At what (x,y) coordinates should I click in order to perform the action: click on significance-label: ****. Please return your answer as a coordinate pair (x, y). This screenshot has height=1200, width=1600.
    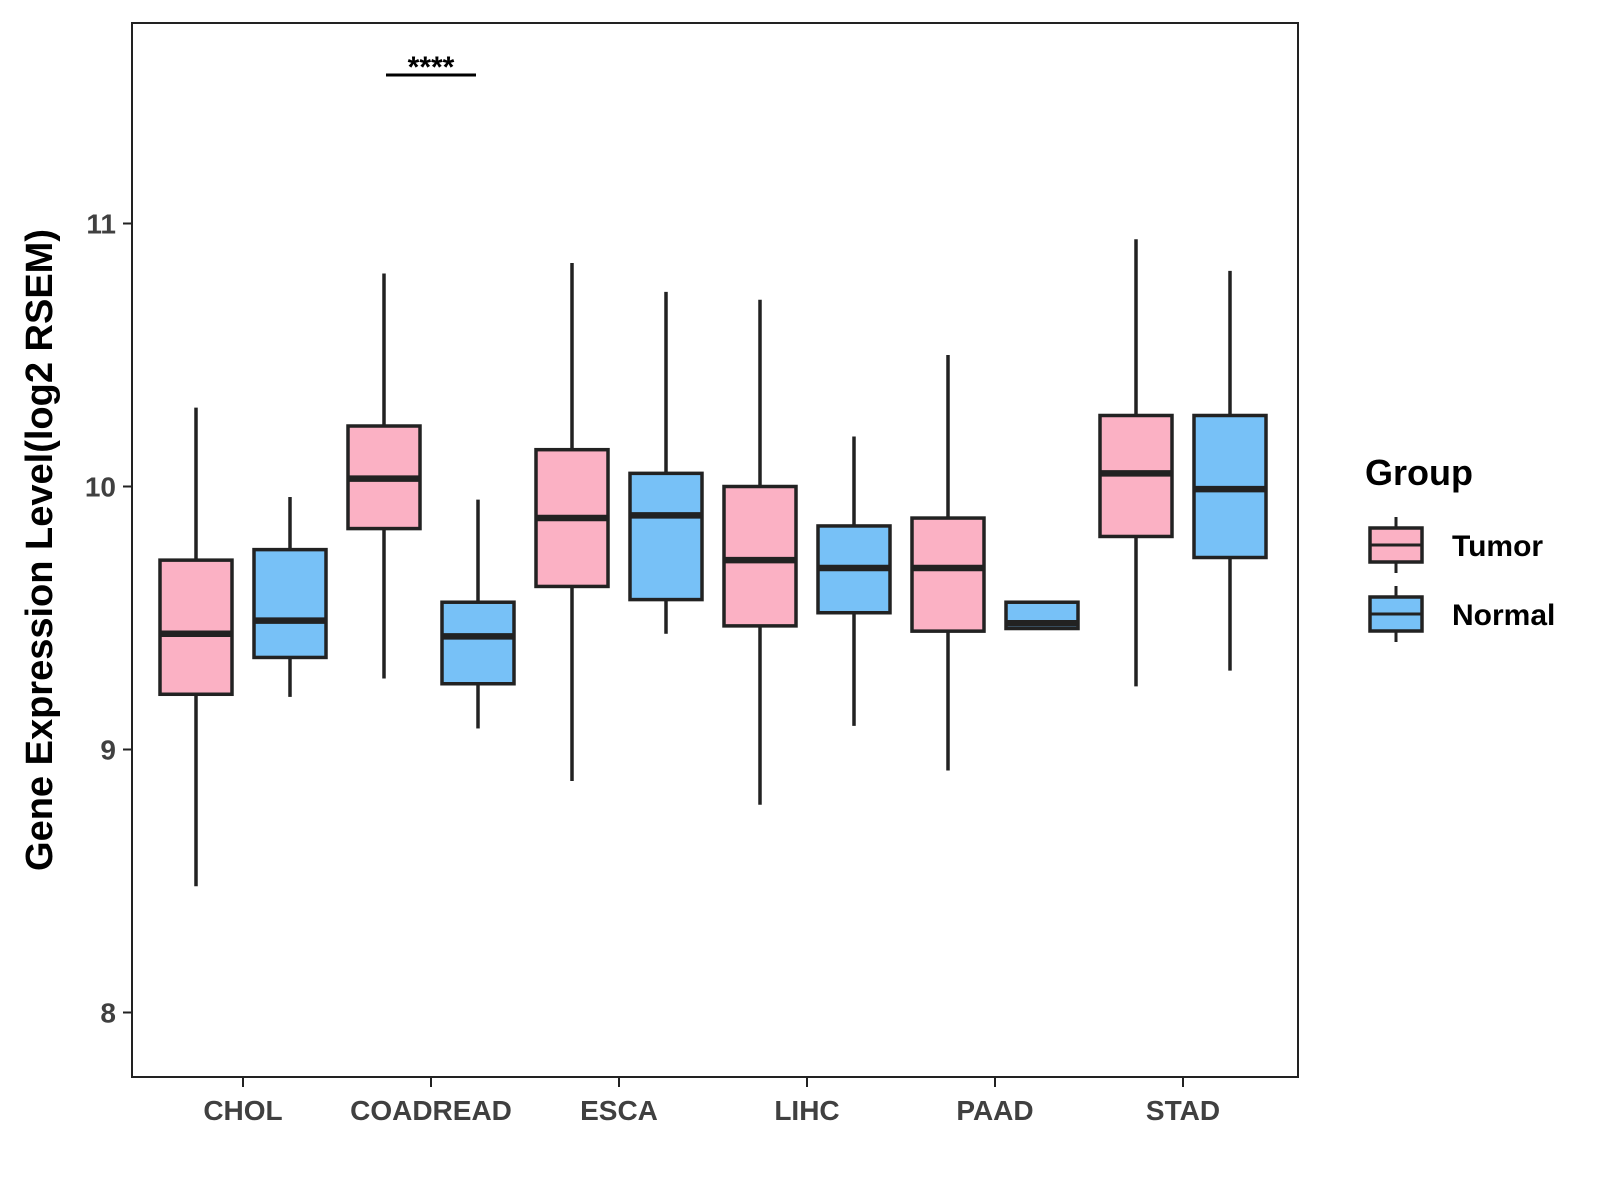
    Looking at the image, I should click on (431, 67).